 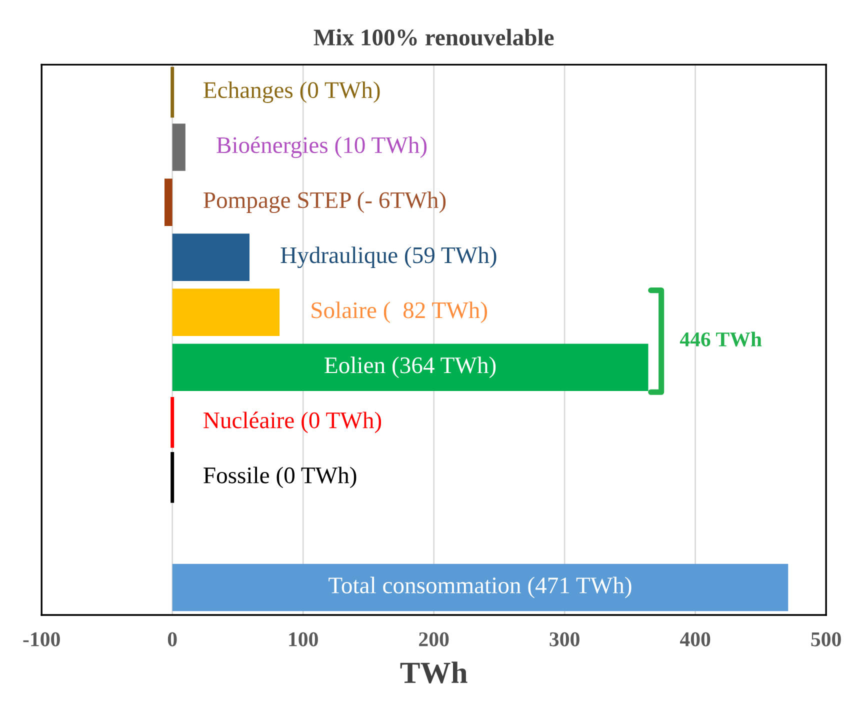 What do you see at coordinates (388, 257) in the screenshot?
I see `data-label: Hydraulique (59 TWh)` at bounding box center [388, 257].